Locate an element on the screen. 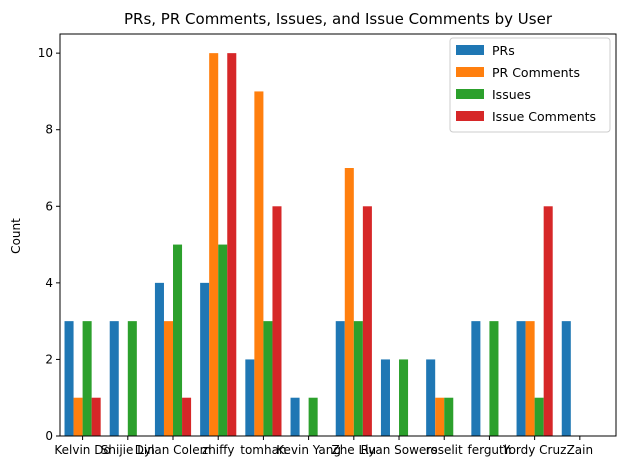 The image size is (630, 470). legend-label: Issues is located at coordinates (511, 94).